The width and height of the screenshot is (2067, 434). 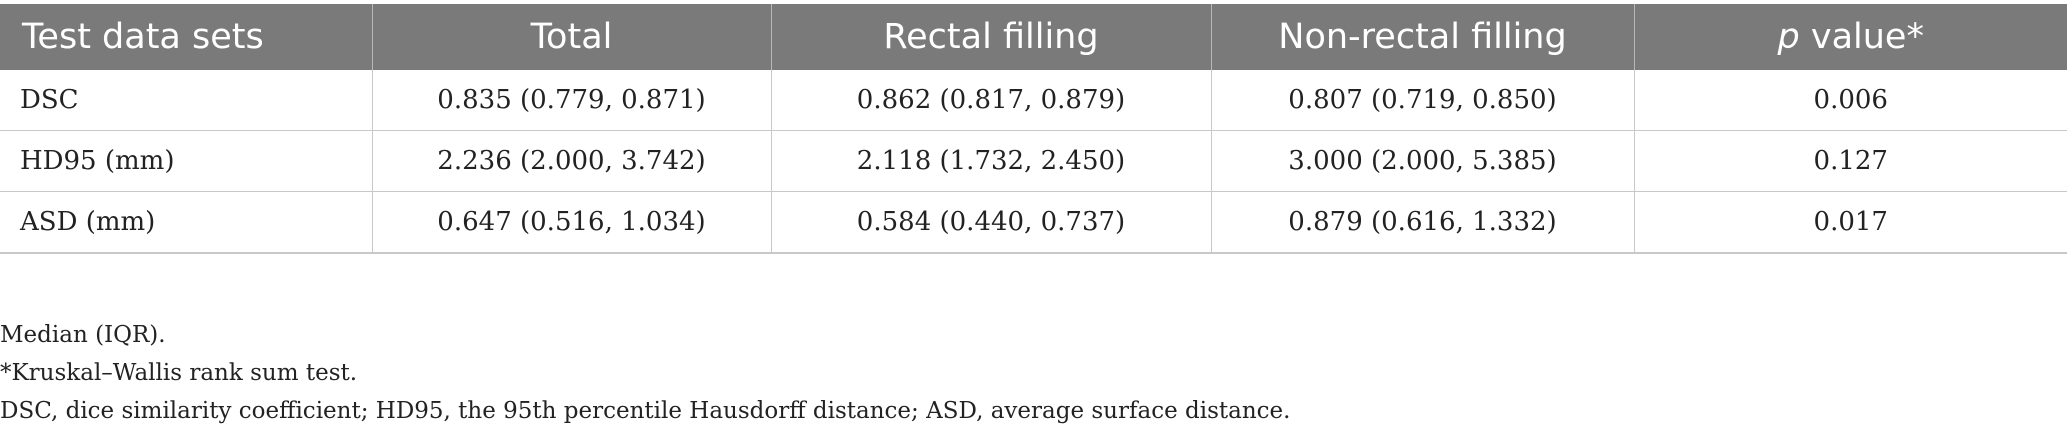 I want to click on header-non-rectal-filling: Non-rectal filling, so click(x=1423, y=37).